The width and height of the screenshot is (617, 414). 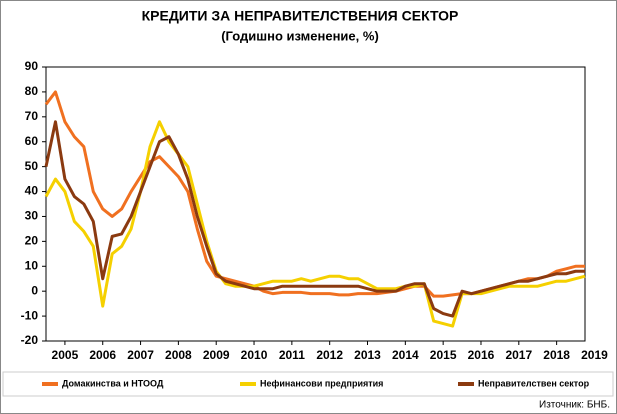 What do you see at coordinates (300, 16) in the screenshot?
I see `chart-title: КРЕДИТИ ЗА НЕПРАВИТЕЛСТВЕНИЯ СЕКТОР` at bounding box center [300, 16].